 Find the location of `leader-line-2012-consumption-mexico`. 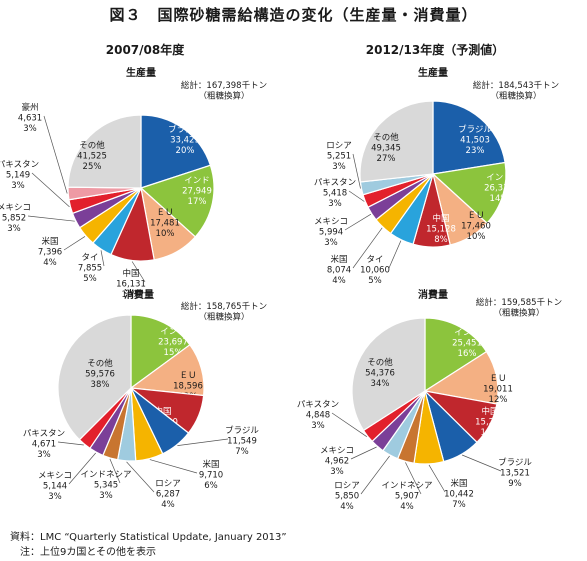

leader-line-2012-consumption-mexico is located at coordinates (363, 453).